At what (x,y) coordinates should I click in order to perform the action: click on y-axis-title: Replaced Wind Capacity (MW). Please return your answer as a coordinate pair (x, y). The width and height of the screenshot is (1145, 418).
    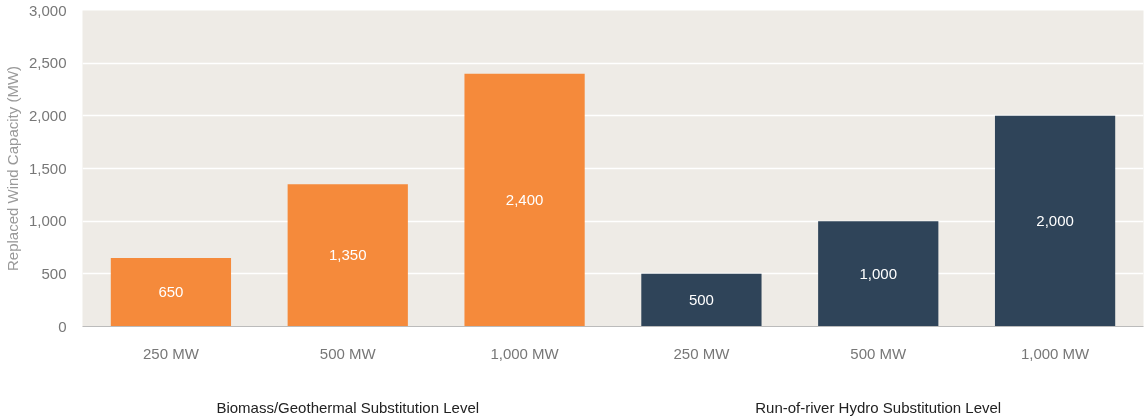
    Looking at the image, I should click on (12, 168).